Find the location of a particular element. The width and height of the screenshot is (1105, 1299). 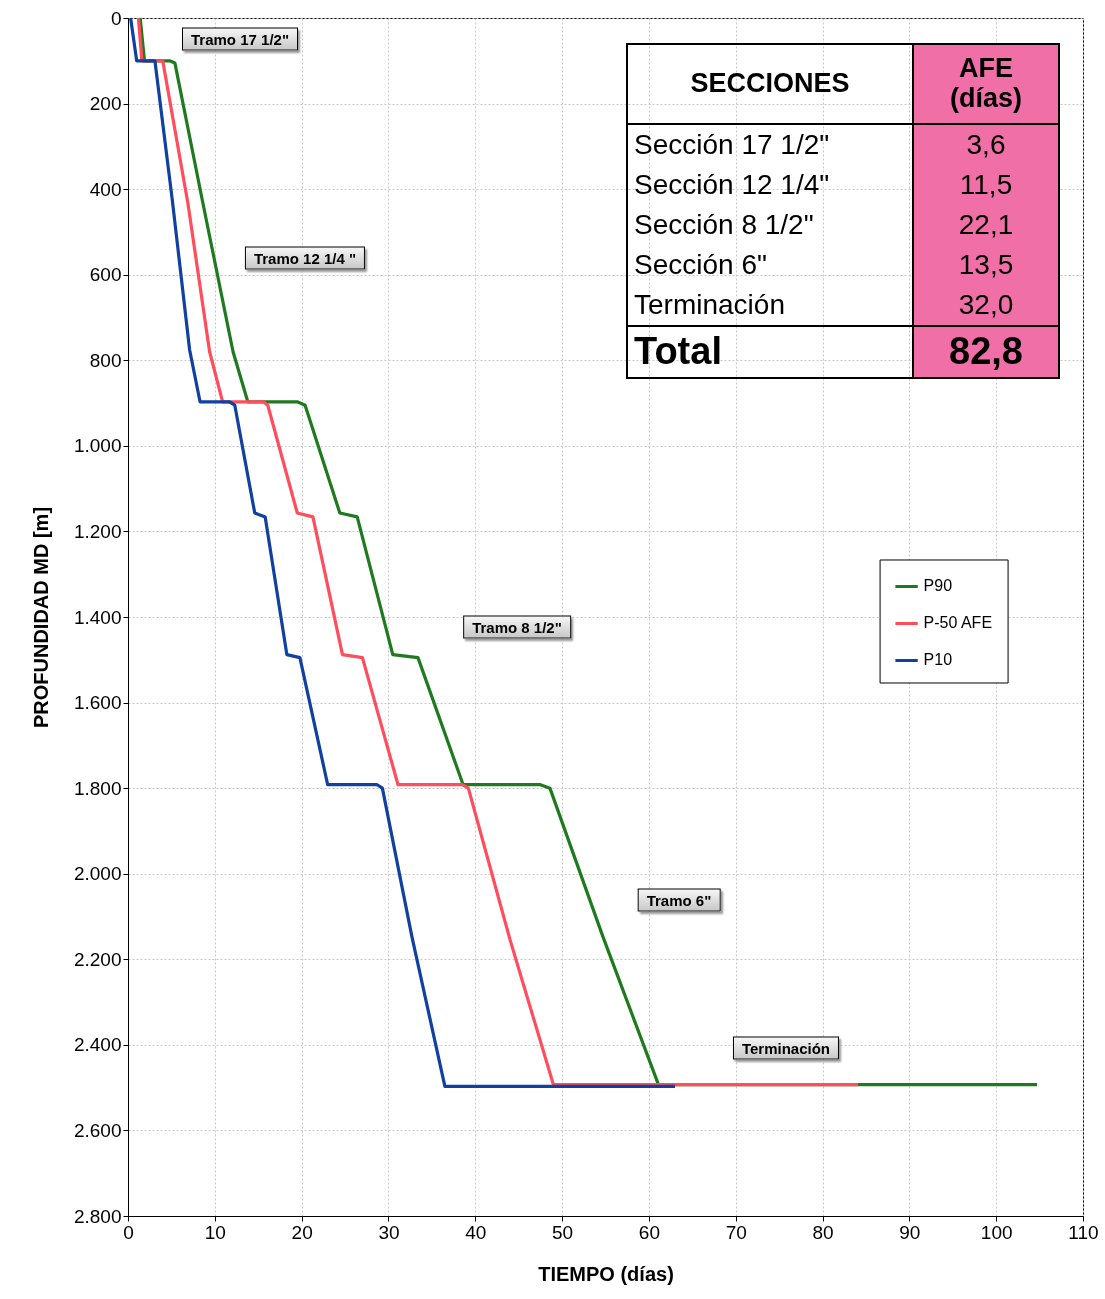

annotation: Sección 17 1/2" is located at coordinates (770, 144).